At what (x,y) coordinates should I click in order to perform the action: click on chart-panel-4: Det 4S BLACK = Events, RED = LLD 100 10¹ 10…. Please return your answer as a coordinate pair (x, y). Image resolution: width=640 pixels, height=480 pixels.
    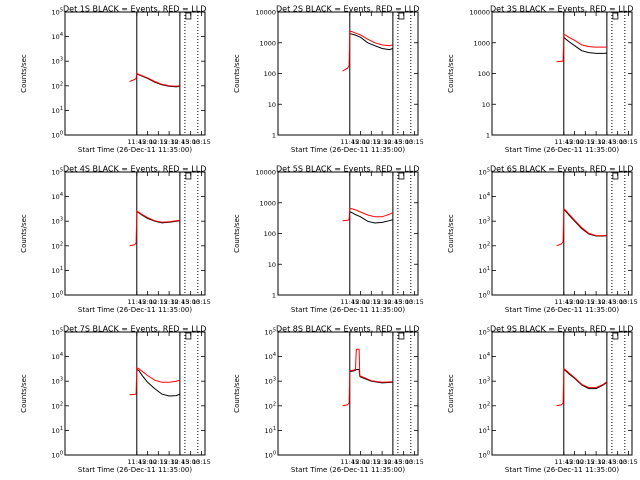
    Looking at the image, I should click on (115, 240).